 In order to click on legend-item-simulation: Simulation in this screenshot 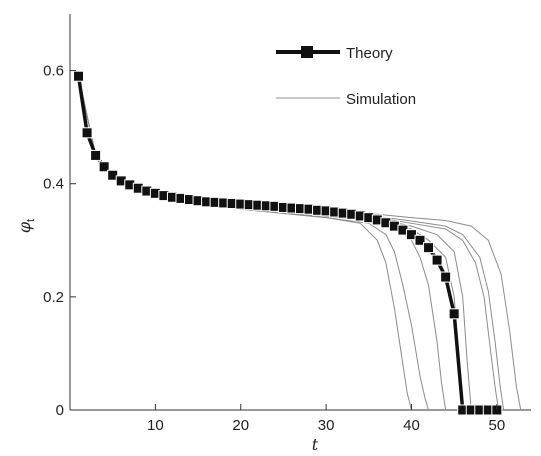, I will do `click(346, 99)`.